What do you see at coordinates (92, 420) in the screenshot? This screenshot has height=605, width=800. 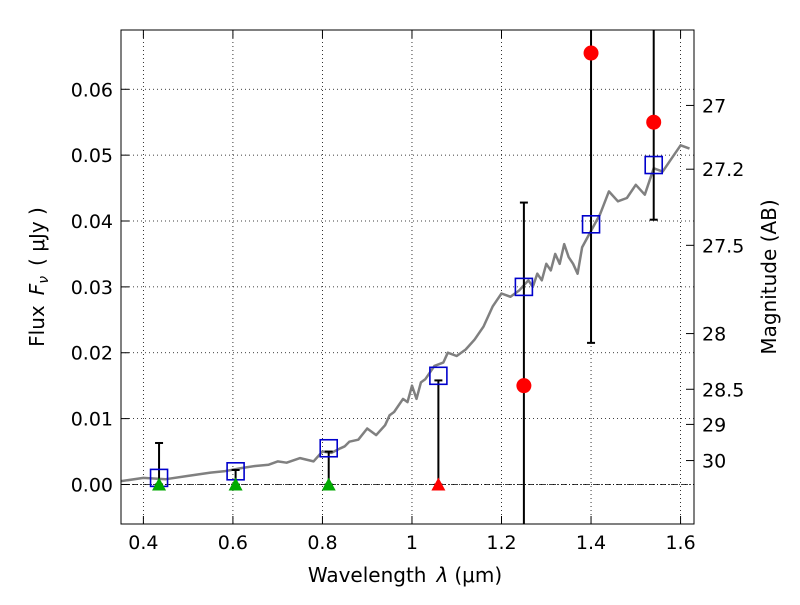 I see `y-tick-label: 0.01` at bounding box center [92, 420].